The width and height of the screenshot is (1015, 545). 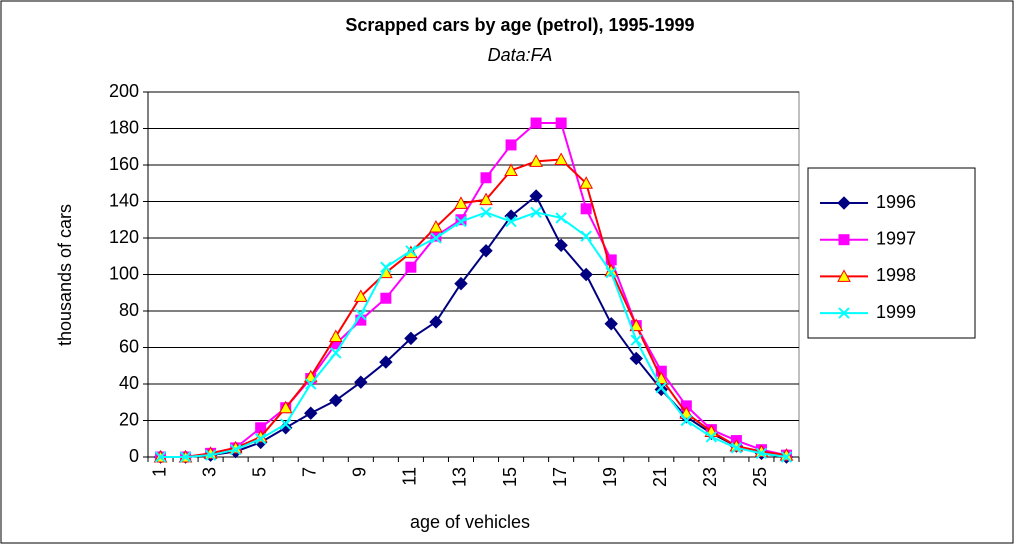 What do you see at coordinates (896, 202) in the screenshot?
I see `legend-label: 1996` at bounding box center [896, 202].